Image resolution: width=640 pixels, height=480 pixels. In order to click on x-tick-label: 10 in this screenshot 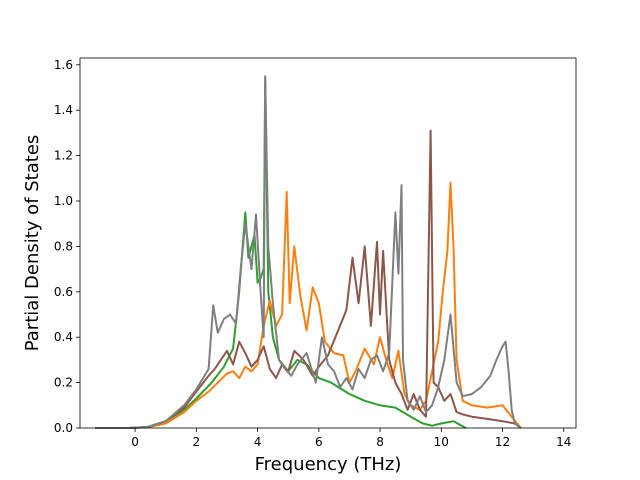, I will do `click(441, 442)`.